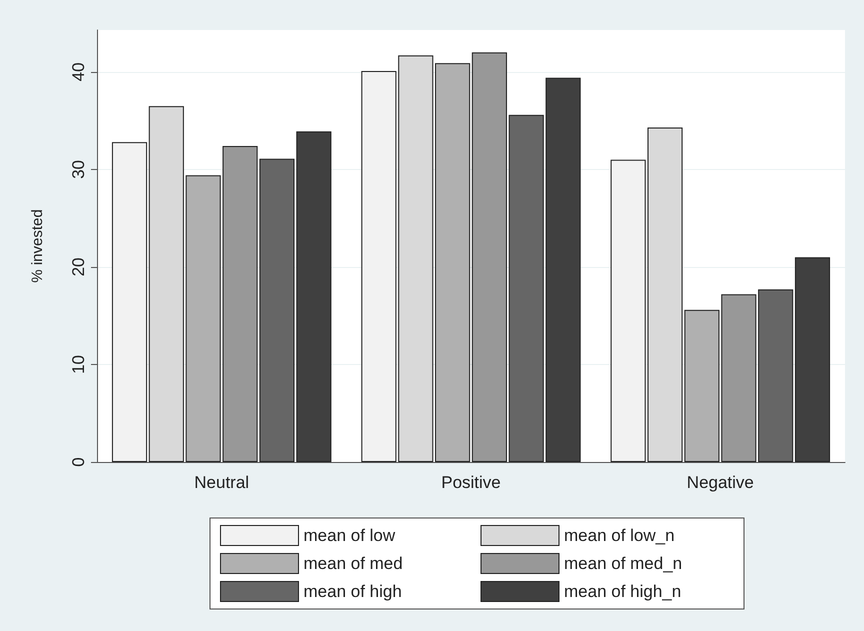 Image resolution: width=864 pixels, height=631 pixels. I want to click on y-tick-label: 20, so click(78, 267).